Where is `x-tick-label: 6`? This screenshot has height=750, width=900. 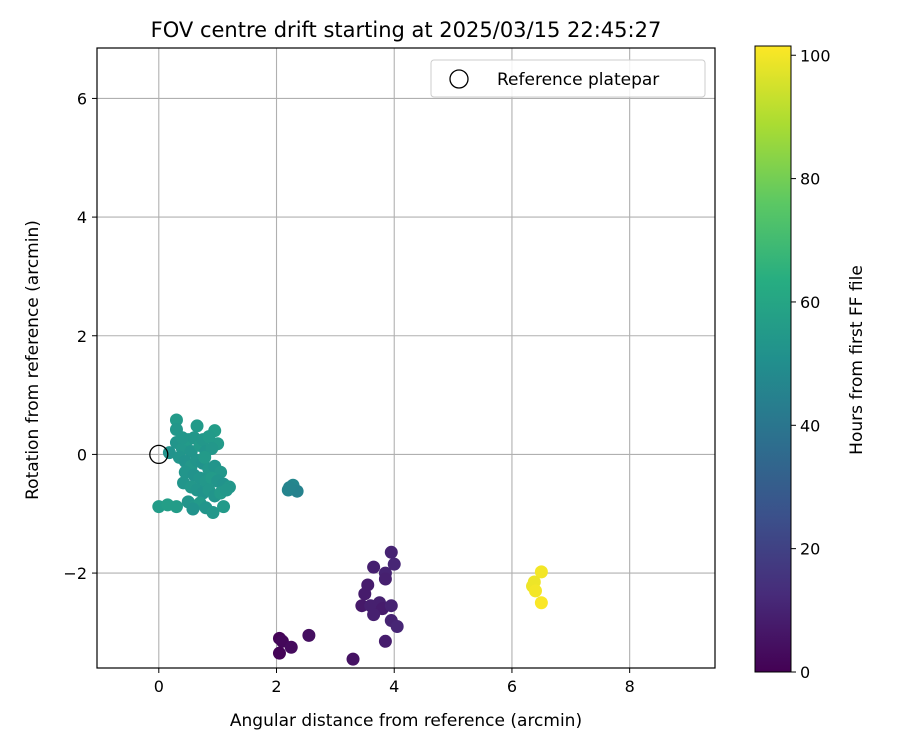 x-tick-label: 6 is located at coordinates (512, 686).